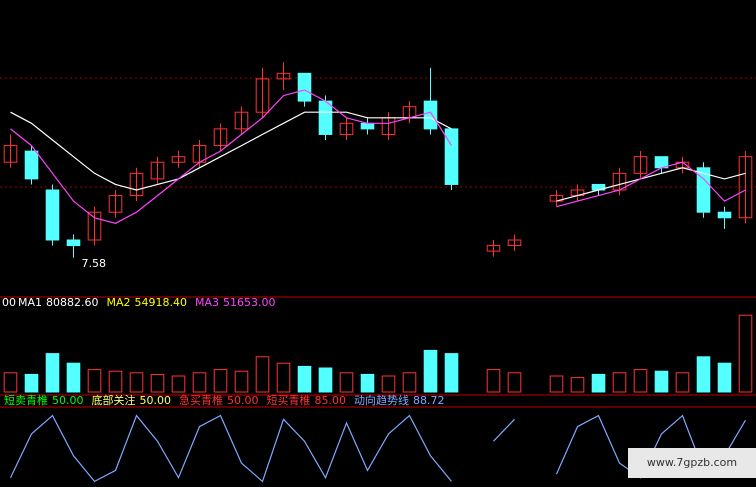 The image size is (756, 487). What do you see at coordinates (72, 302) in the screenshot?
I see `legend-value: 80882.60` at bounding box center [72, 302].